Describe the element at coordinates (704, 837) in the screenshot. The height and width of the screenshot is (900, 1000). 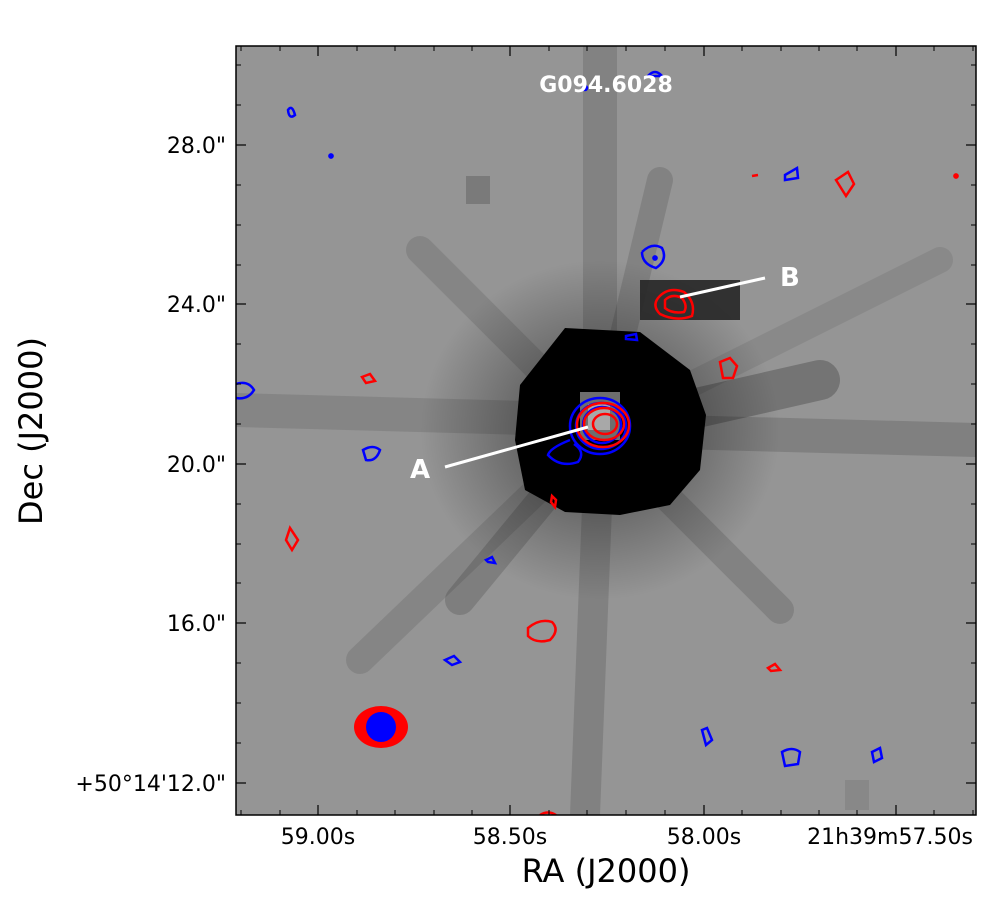
I see `x-tick-label: 58.00s` at that location.